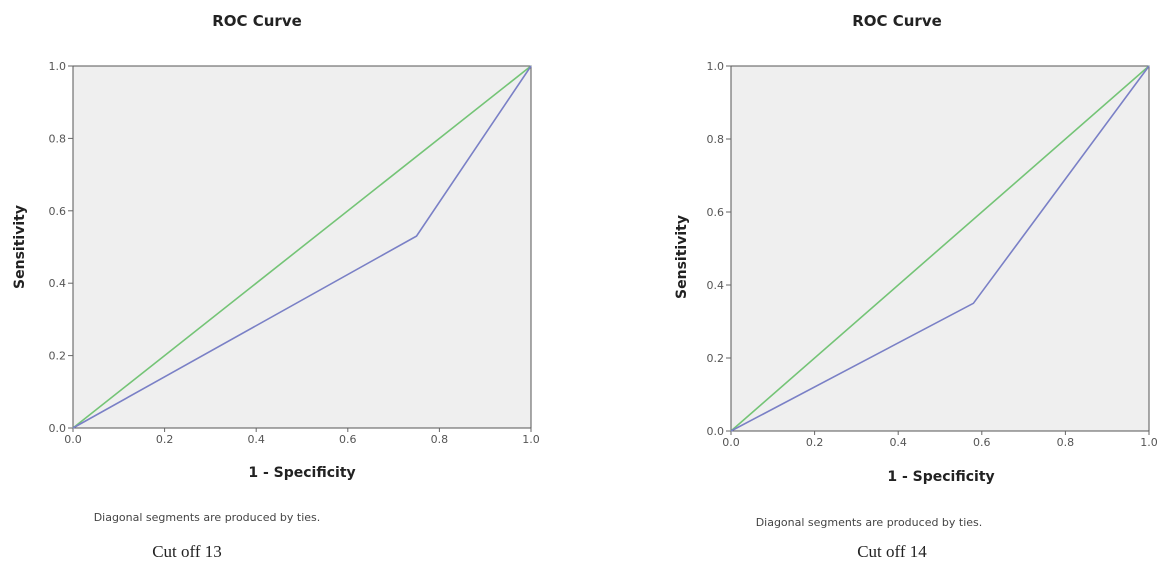 The image size is (1159, 565). Describe the element at coordinates (892, 551) in the screenshot. I see `figure-caption: Cut off 14` at that location.